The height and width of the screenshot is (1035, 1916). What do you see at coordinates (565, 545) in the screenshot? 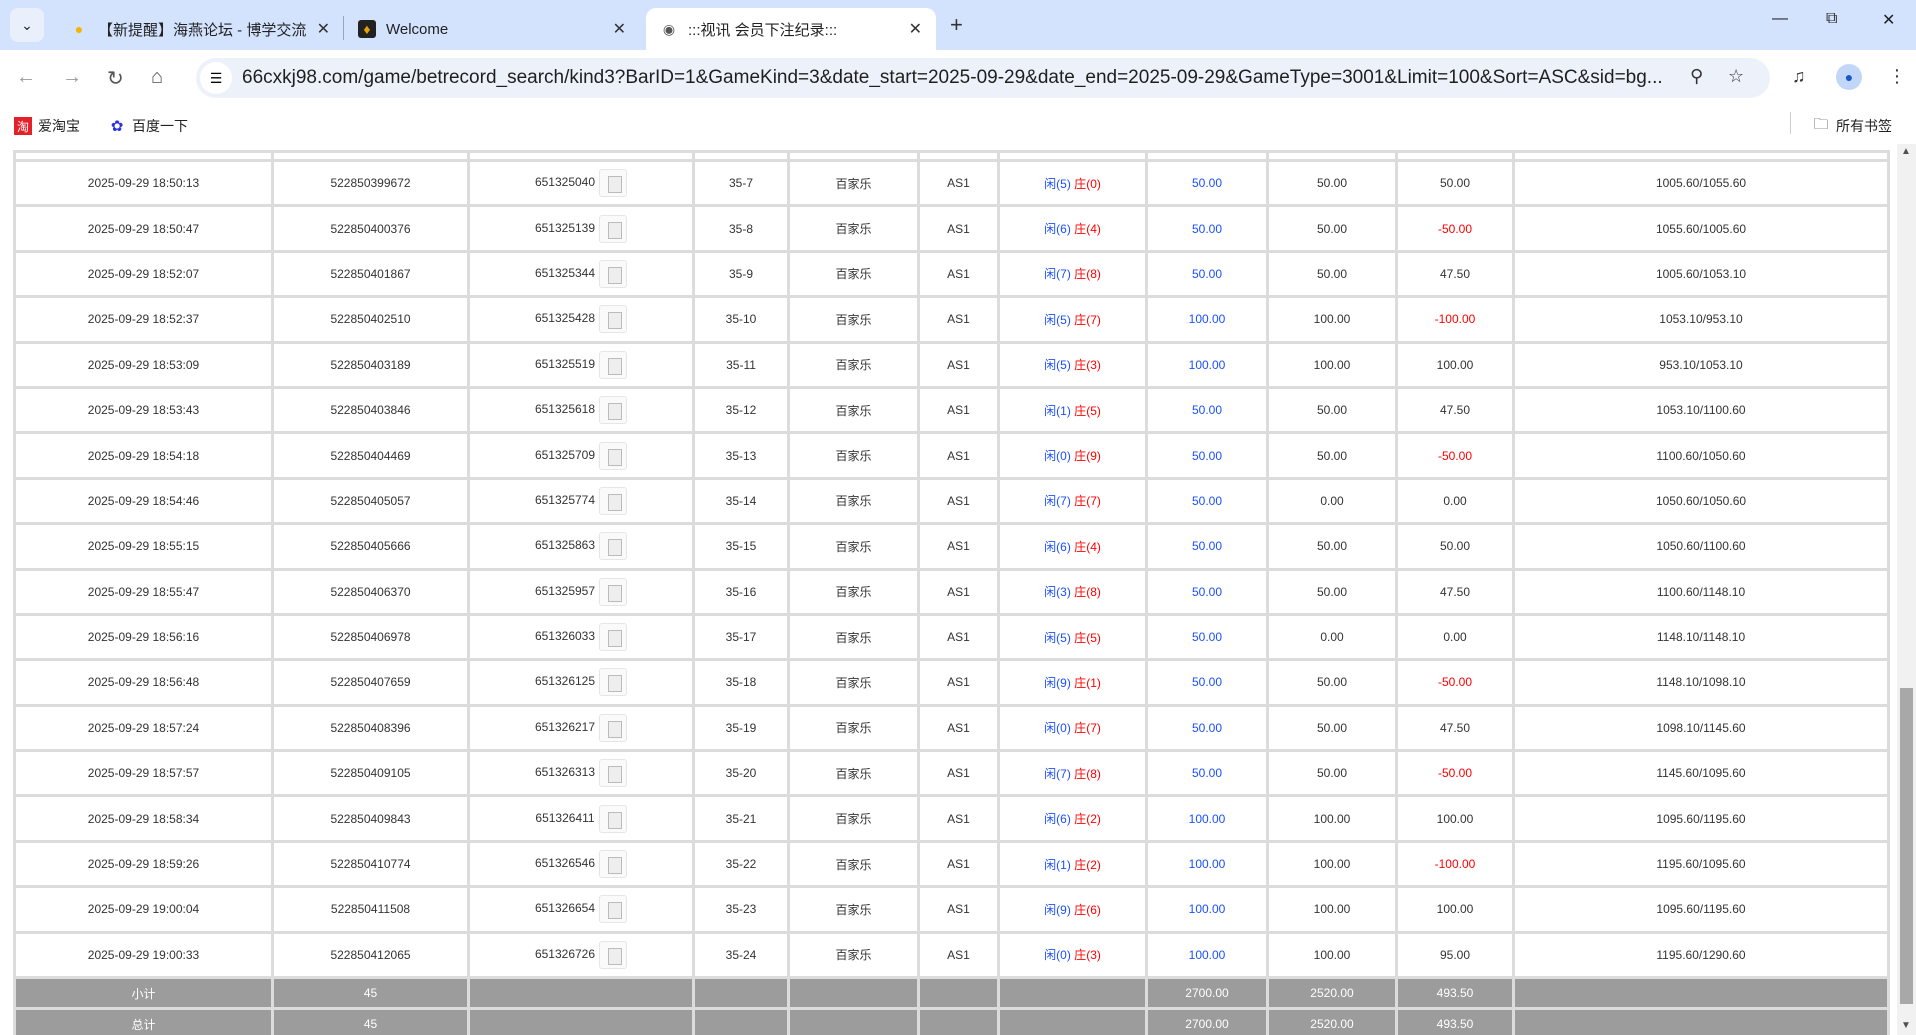
I see `round-id-text: 651325863` at bounding box center [565, 545].